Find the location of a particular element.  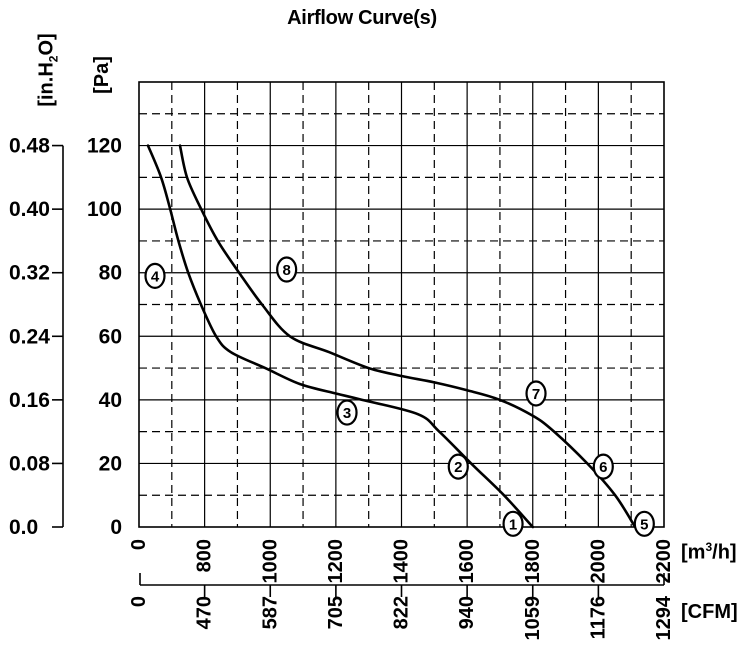

pa-tick-label: 0 is located at coordinates (116, 527).